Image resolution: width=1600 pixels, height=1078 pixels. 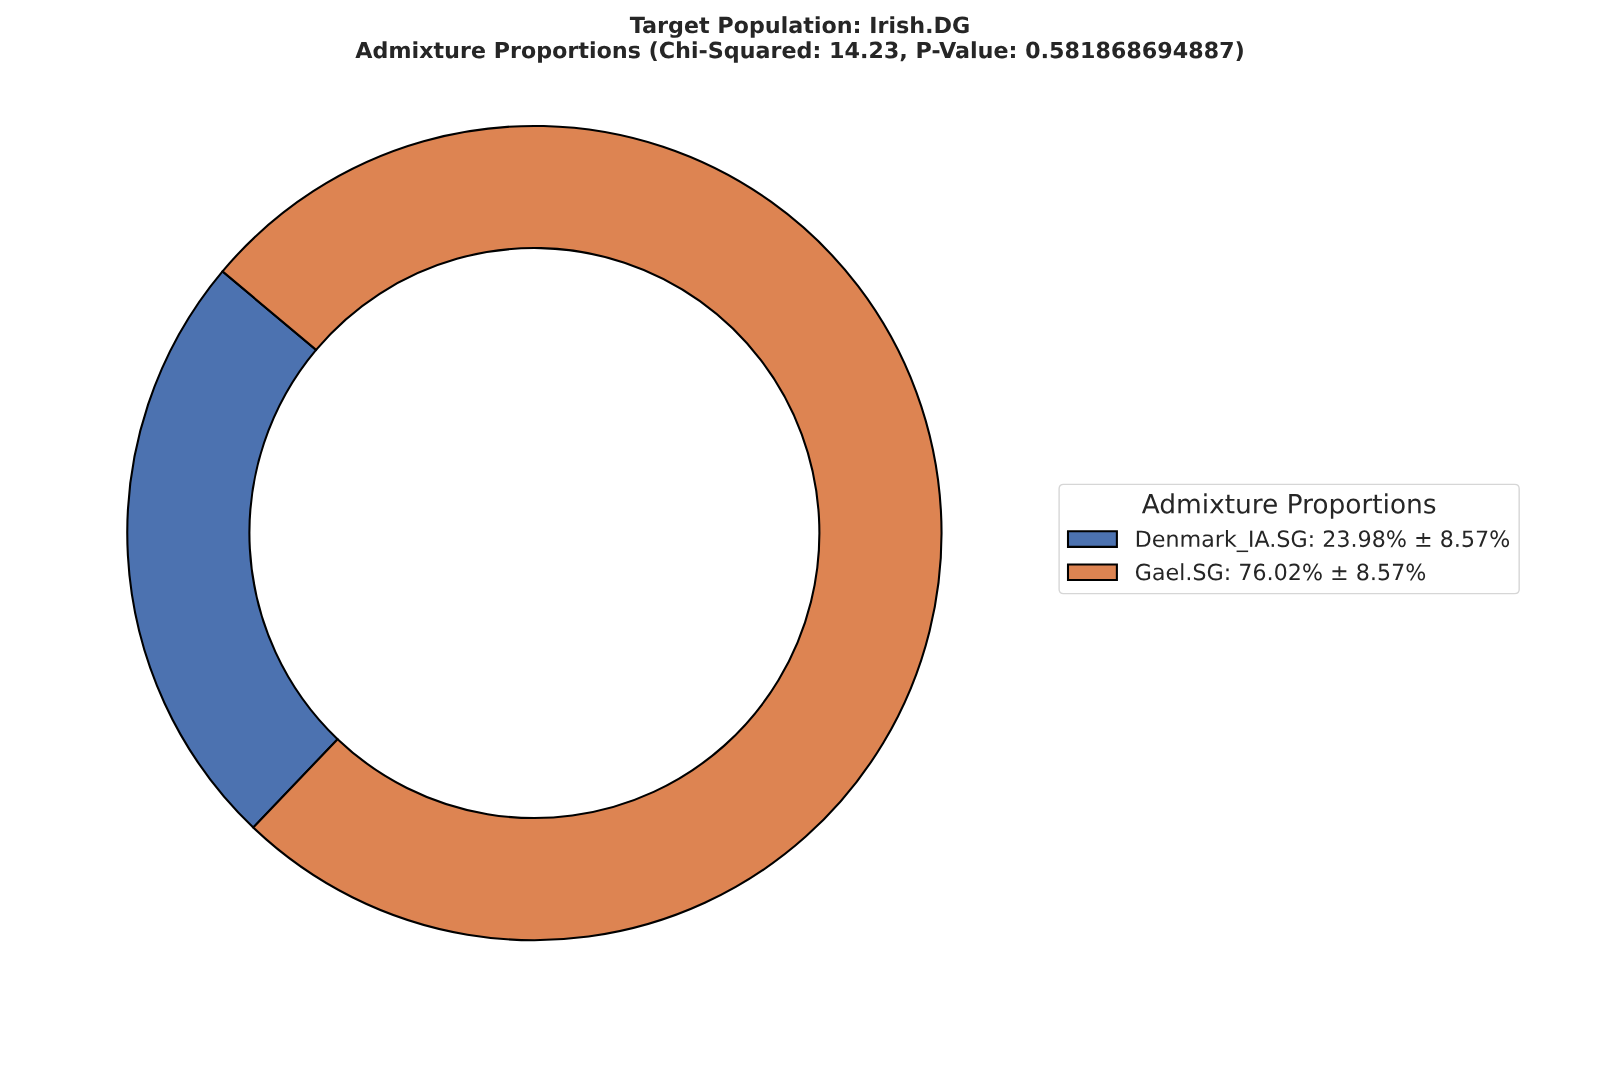 What do you see at coordinates (1323, 541) in the screenshot?
I see `legend-label: Denmark_IA.SG: 23.98% ± 8.57%` at bounding box center [1323, 541].